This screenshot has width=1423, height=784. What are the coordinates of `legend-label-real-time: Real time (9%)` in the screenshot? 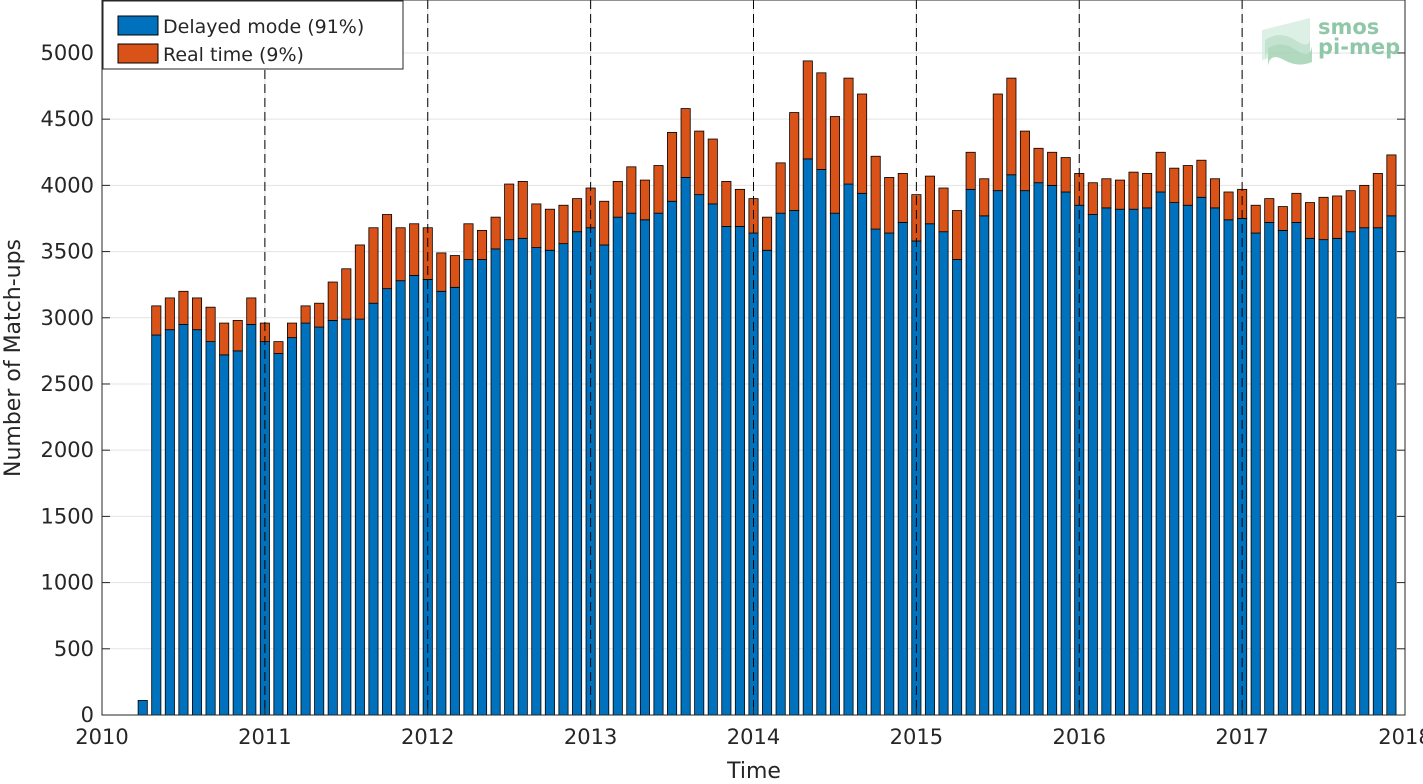 It's located at (233, 55).